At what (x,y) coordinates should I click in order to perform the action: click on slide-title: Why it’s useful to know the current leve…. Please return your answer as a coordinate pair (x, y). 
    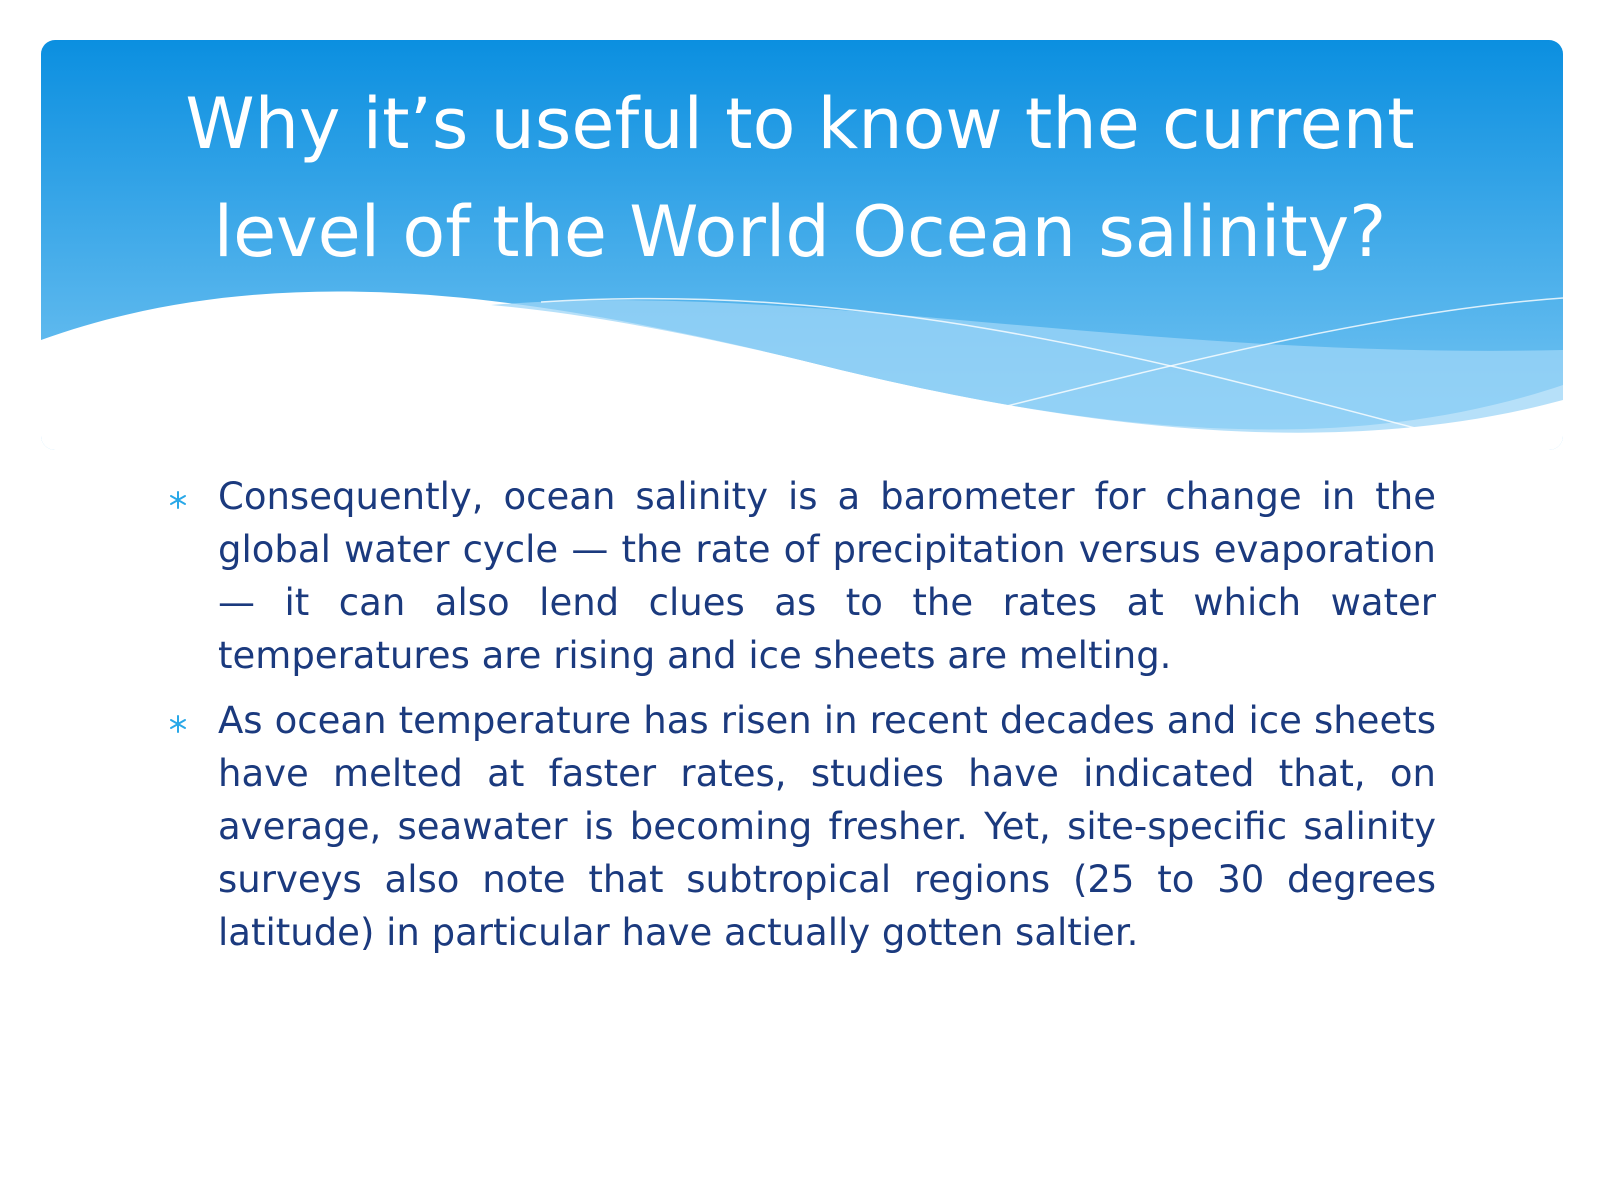
    Looking at the image, I should click on (800, 178).